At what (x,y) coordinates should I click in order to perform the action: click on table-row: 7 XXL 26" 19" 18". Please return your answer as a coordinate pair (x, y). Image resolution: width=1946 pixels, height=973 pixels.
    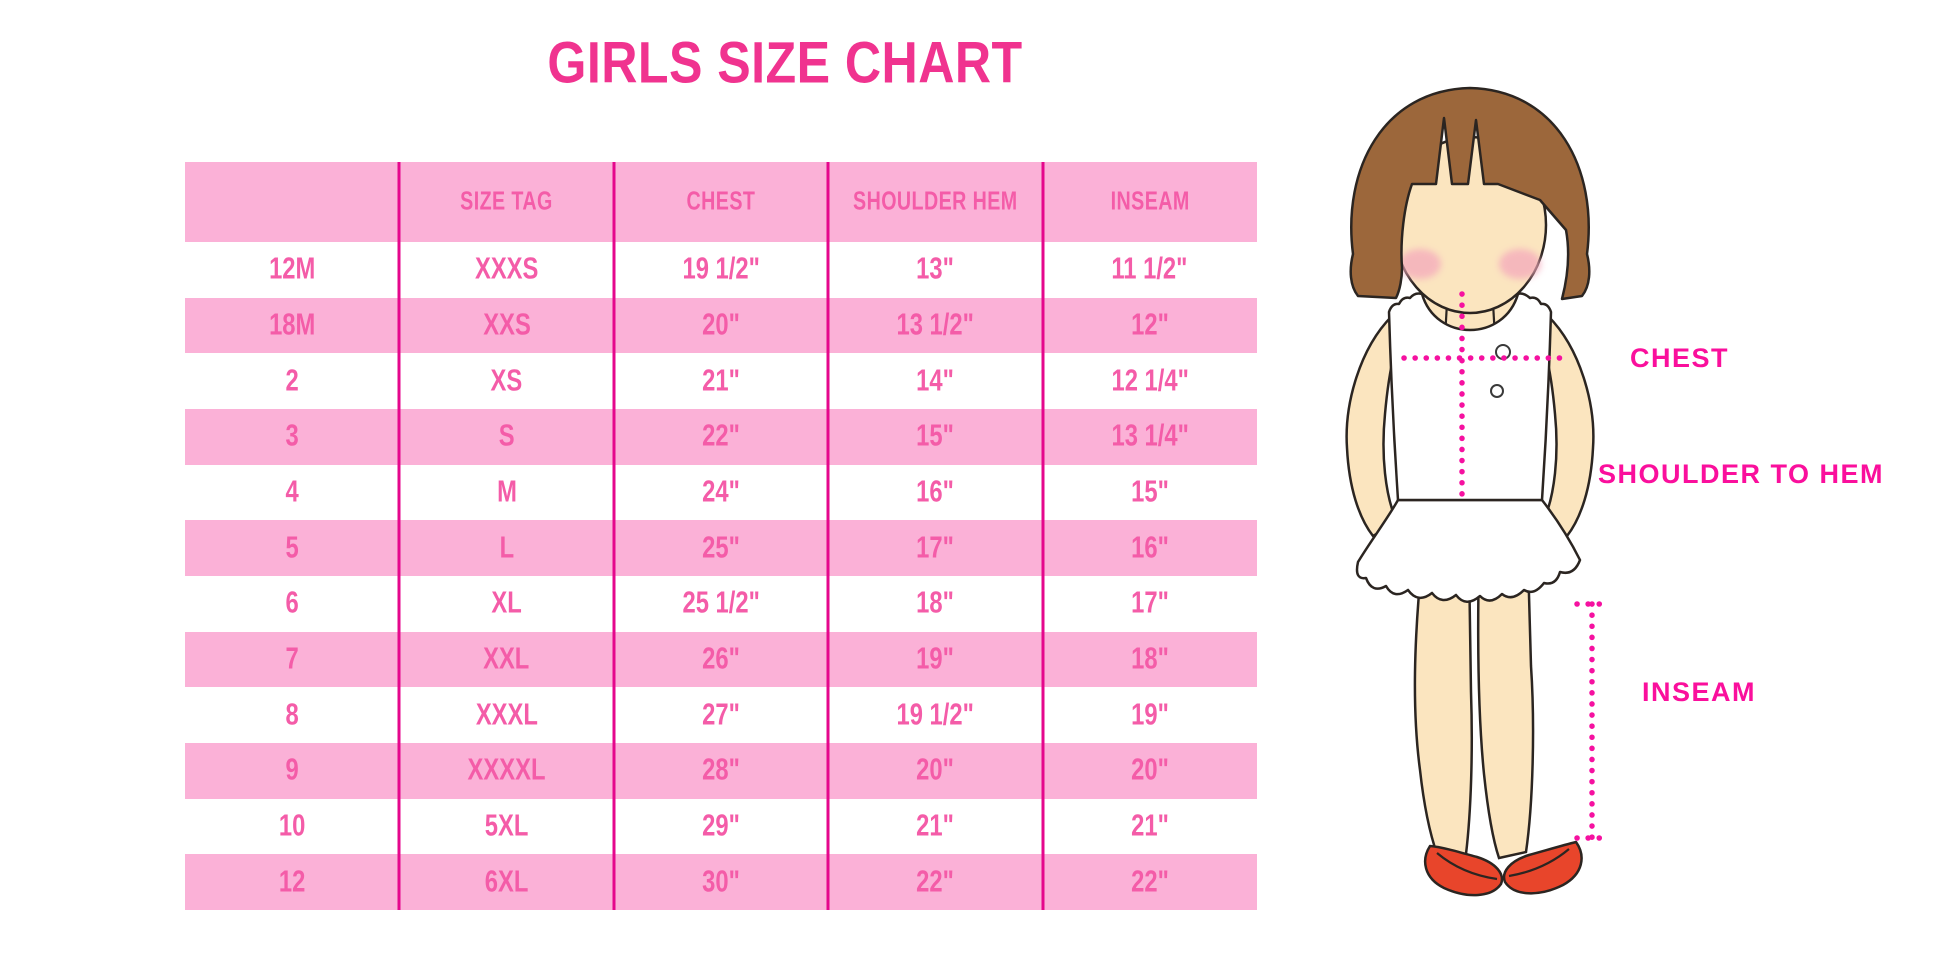
    Looking at the image, I should click on (721, 659).